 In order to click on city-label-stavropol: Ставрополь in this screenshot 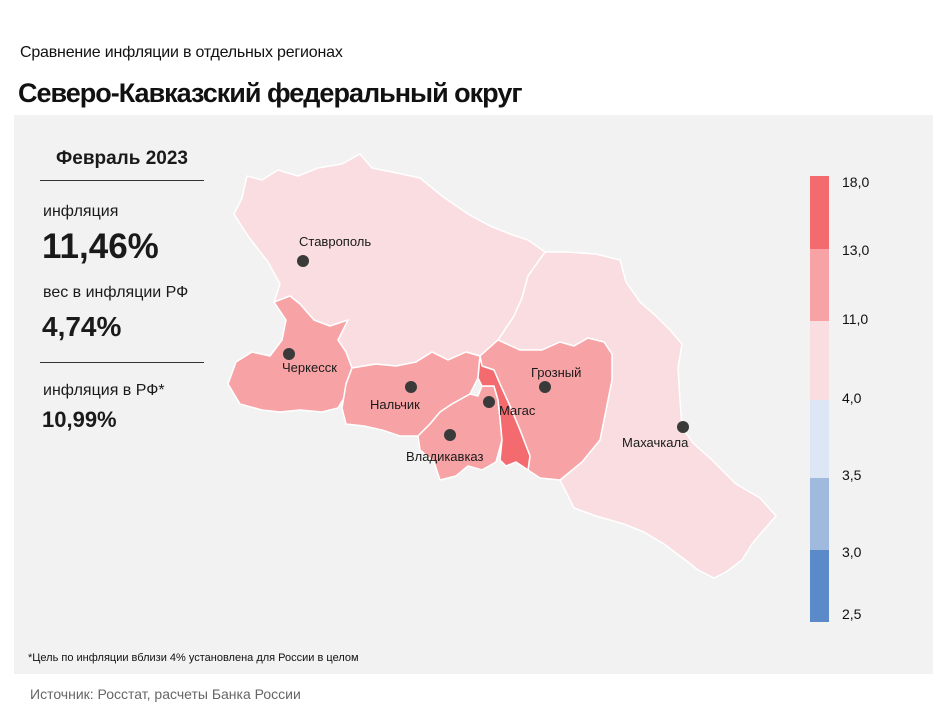, I will do `click(335, 241)`.